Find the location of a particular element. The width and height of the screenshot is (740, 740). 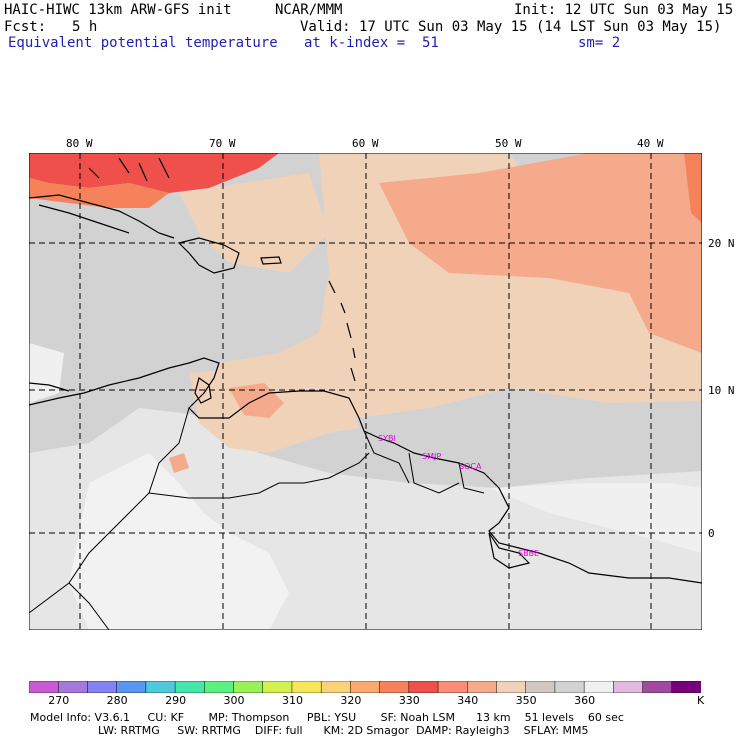

colorbar-tick-label: 320 is located at coordinates (351, 700).